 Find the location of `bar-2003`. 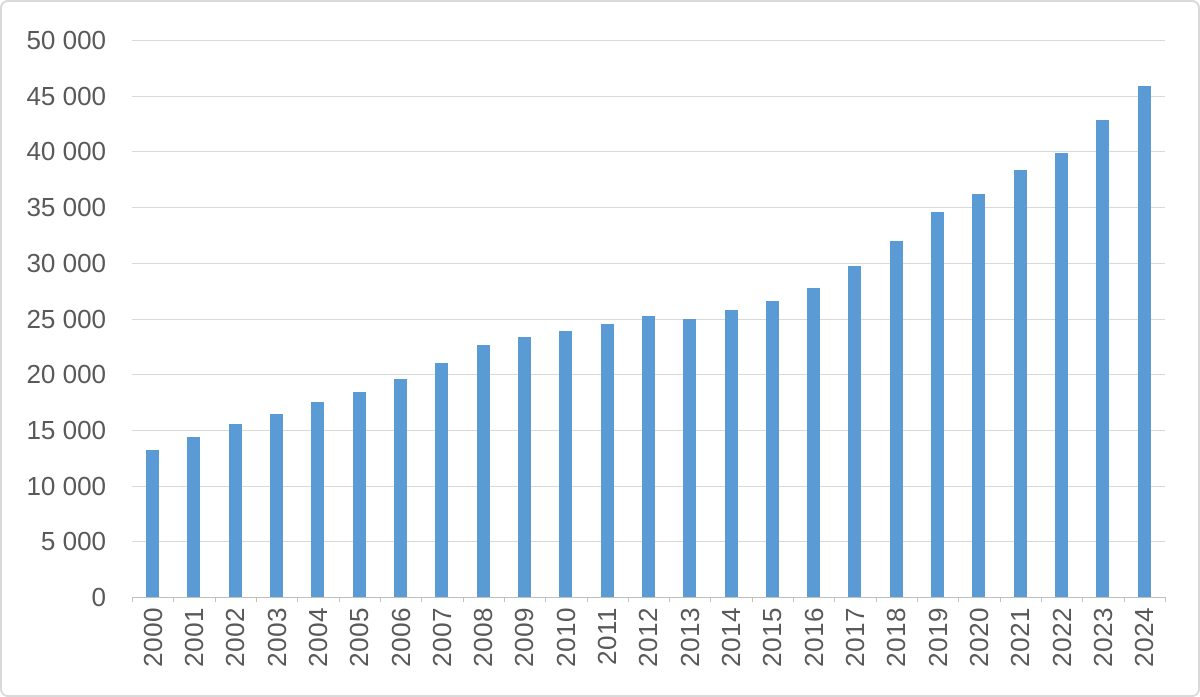

bar-2003 is located at coordinates (277, 505).